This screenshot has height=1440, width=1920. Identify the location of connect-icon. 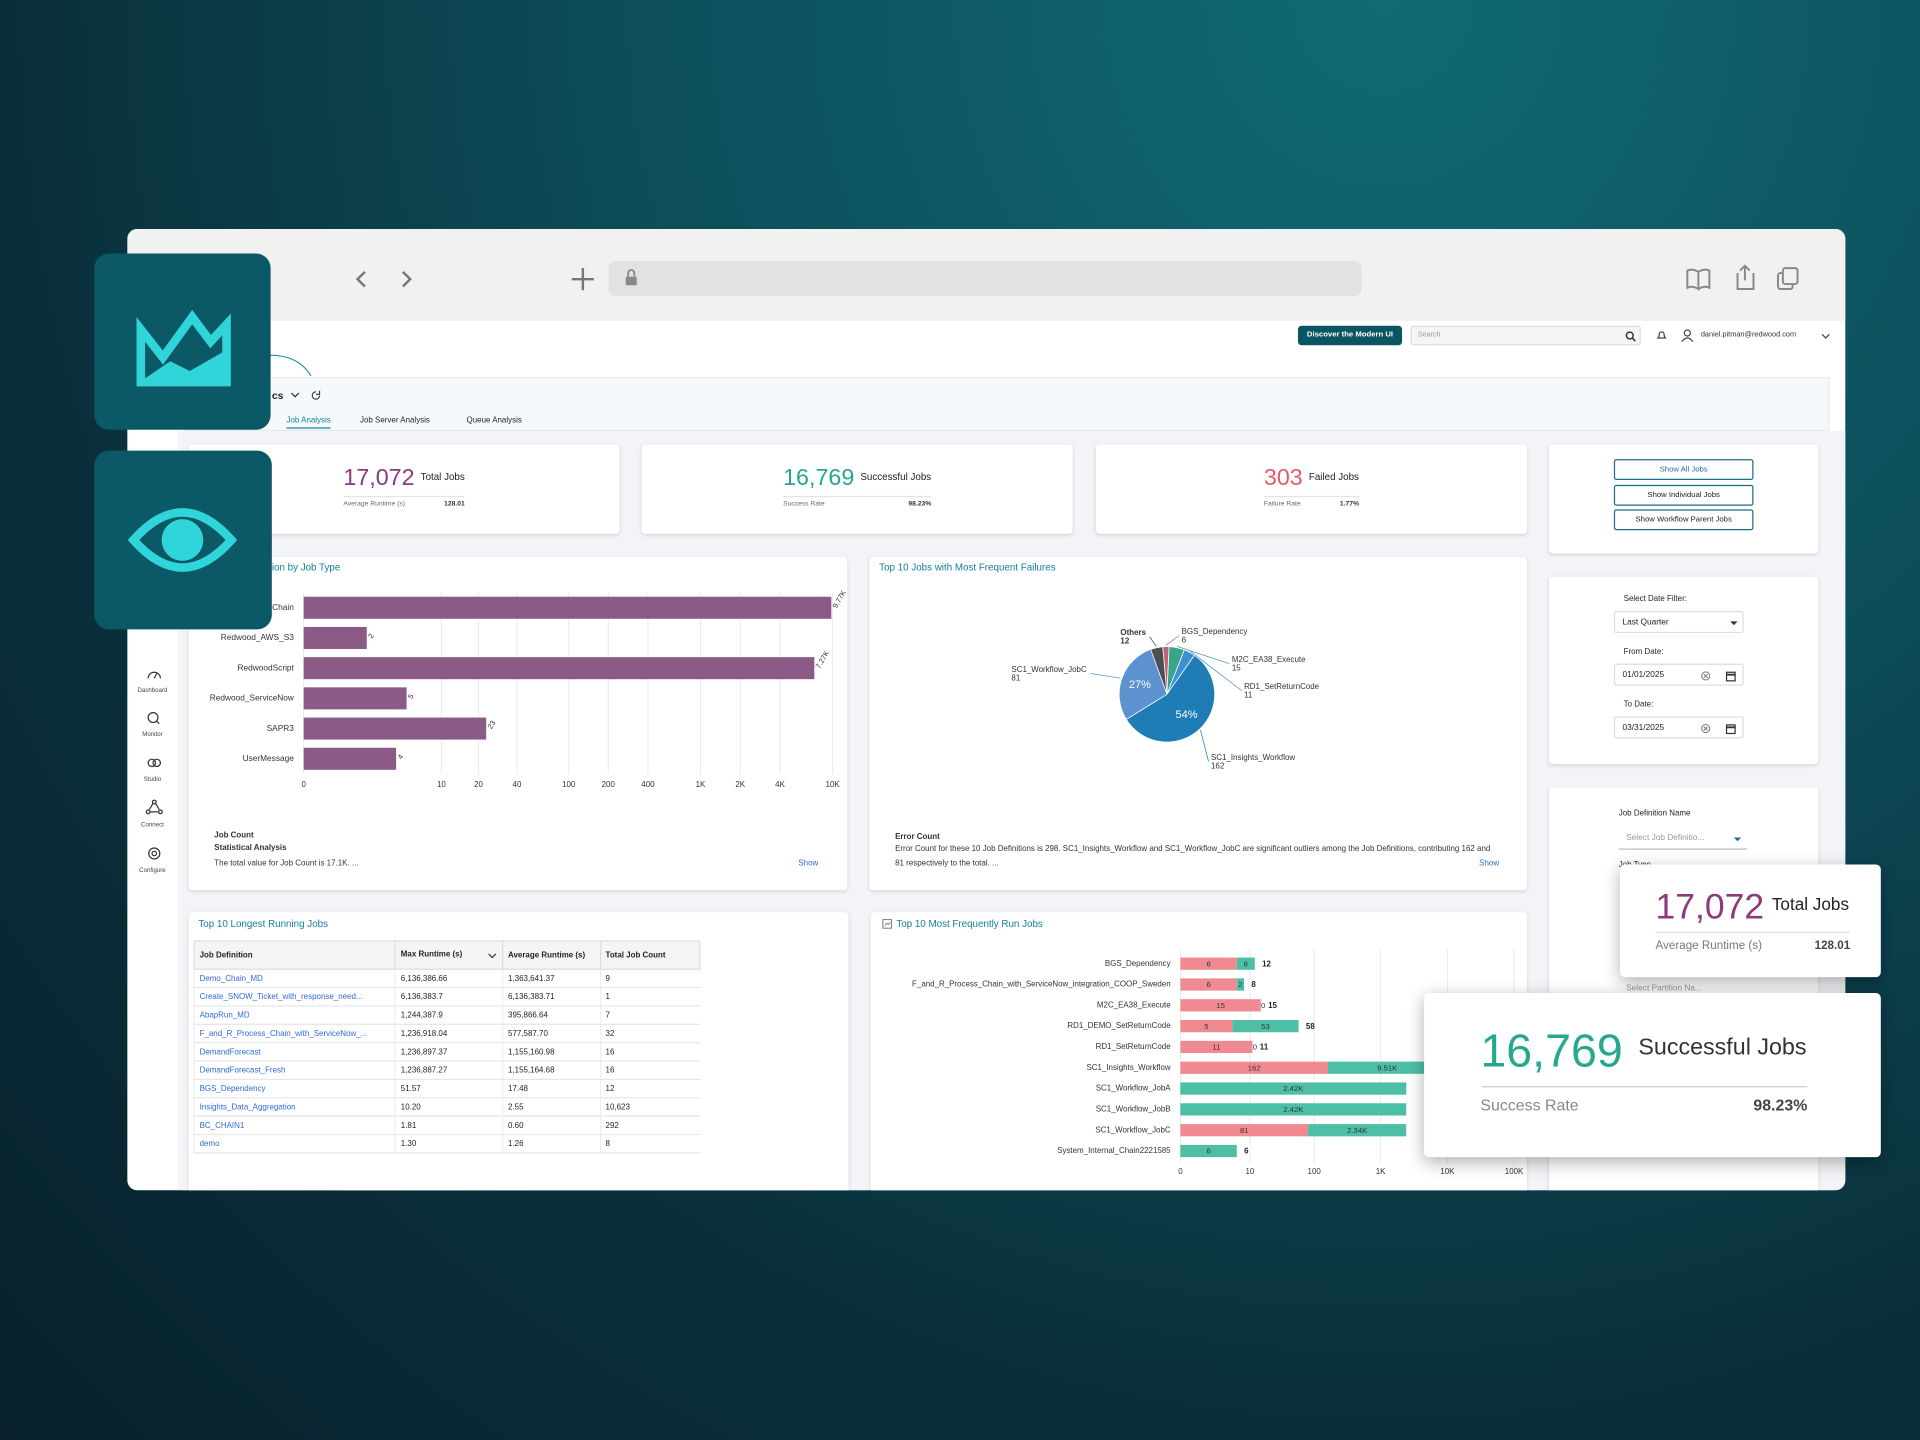
(154, 802).